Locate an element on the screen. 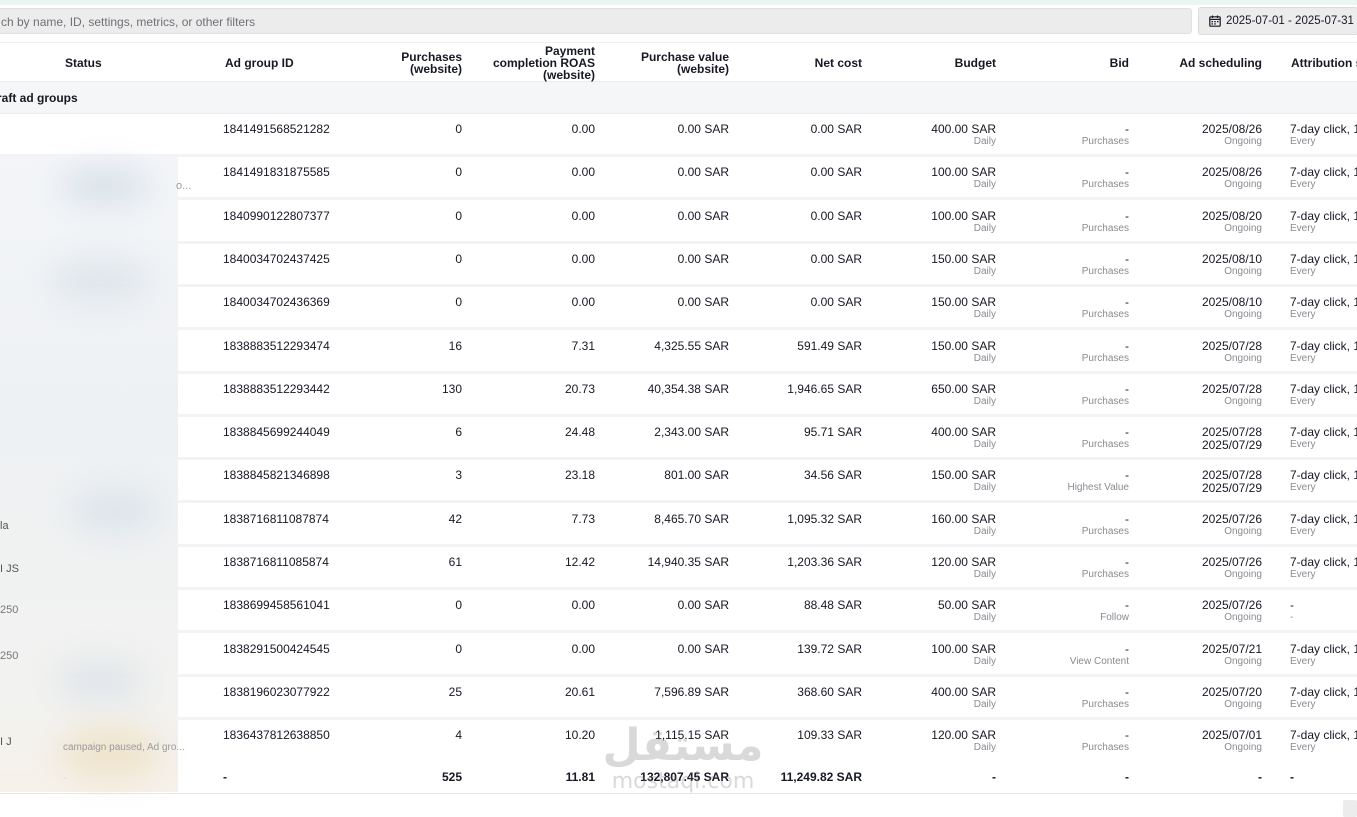 The width and height of the screenshot is (1357, 817). cell-purchases: 0 is located at coordinates (458, 129).